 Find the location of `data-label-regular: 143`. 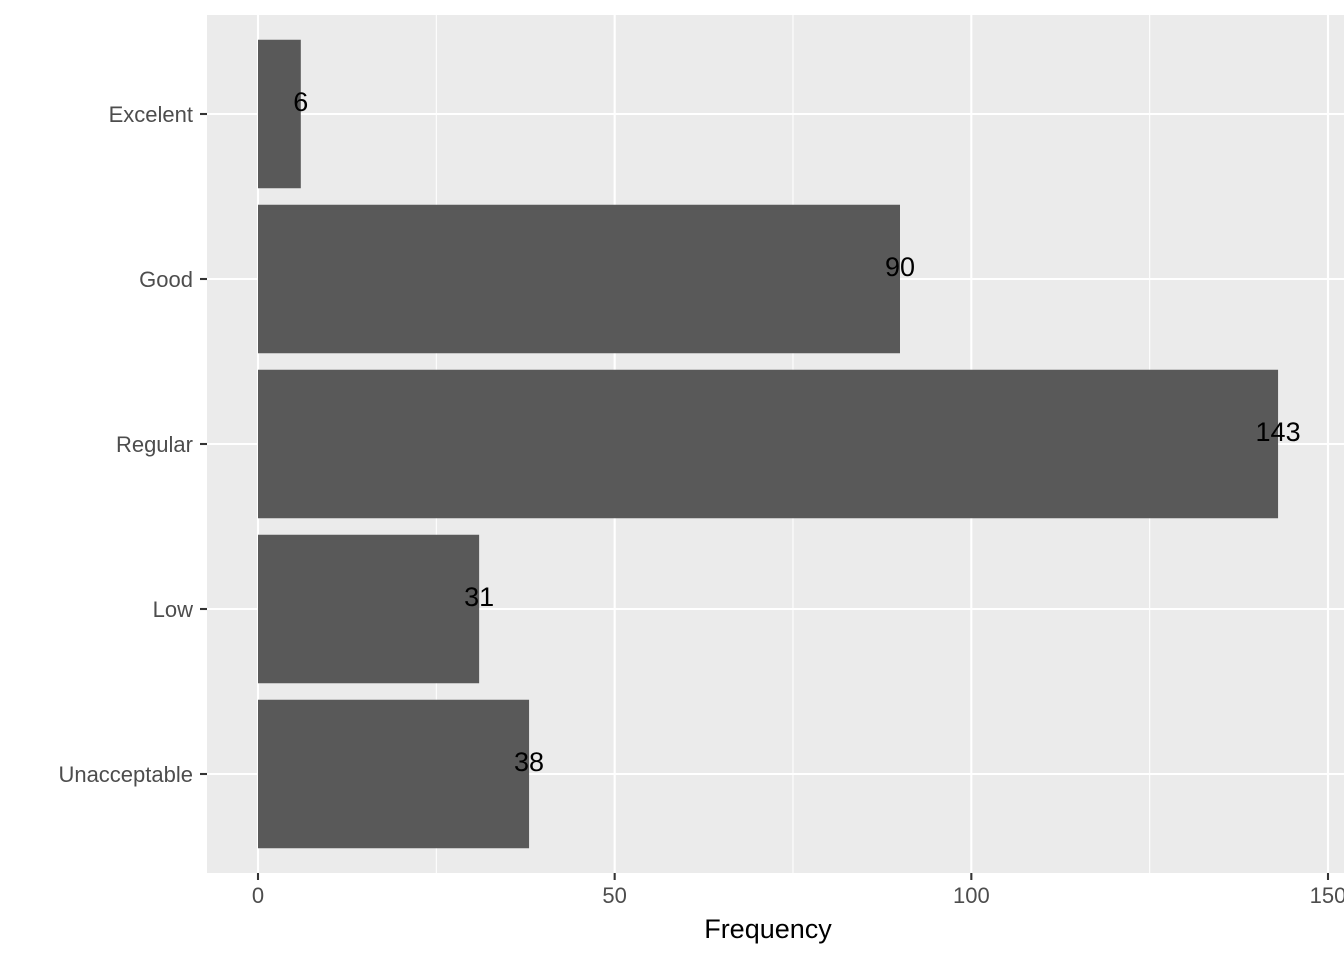

data-label-regular: 143 is located at coordinates (1278, 432).